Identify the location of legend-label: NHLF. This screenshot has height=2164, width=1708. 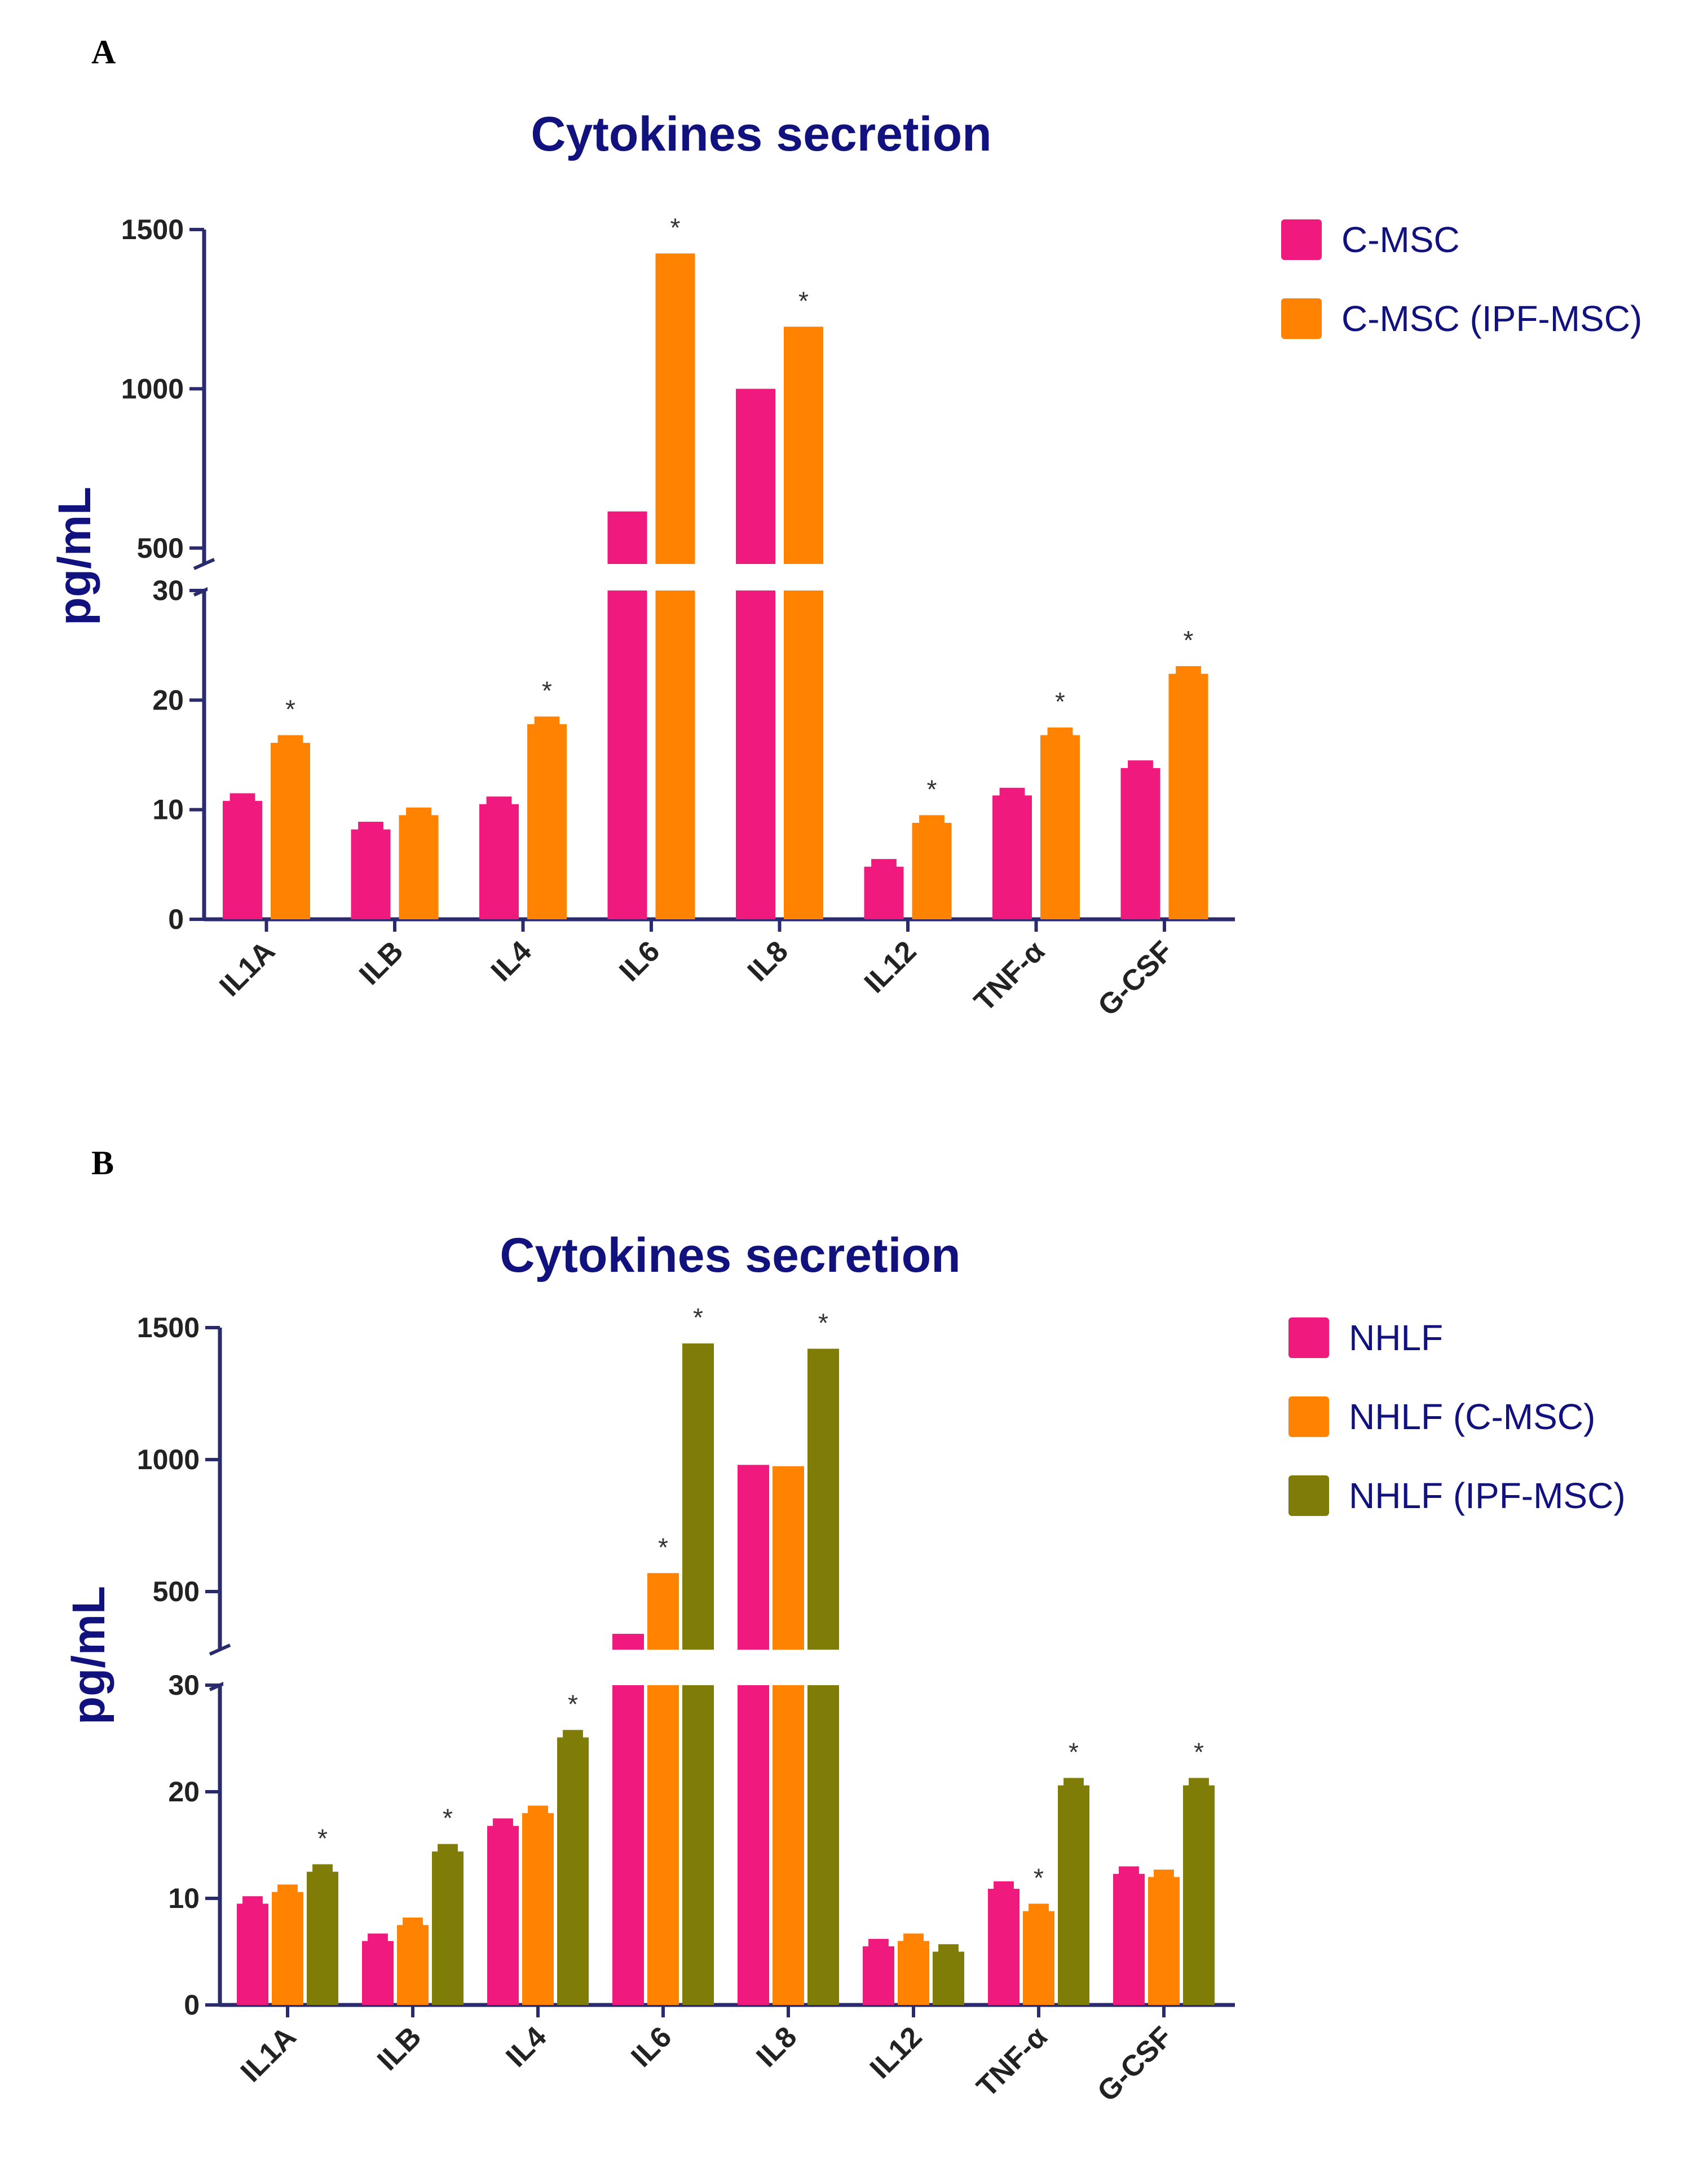
(1396, 1337).